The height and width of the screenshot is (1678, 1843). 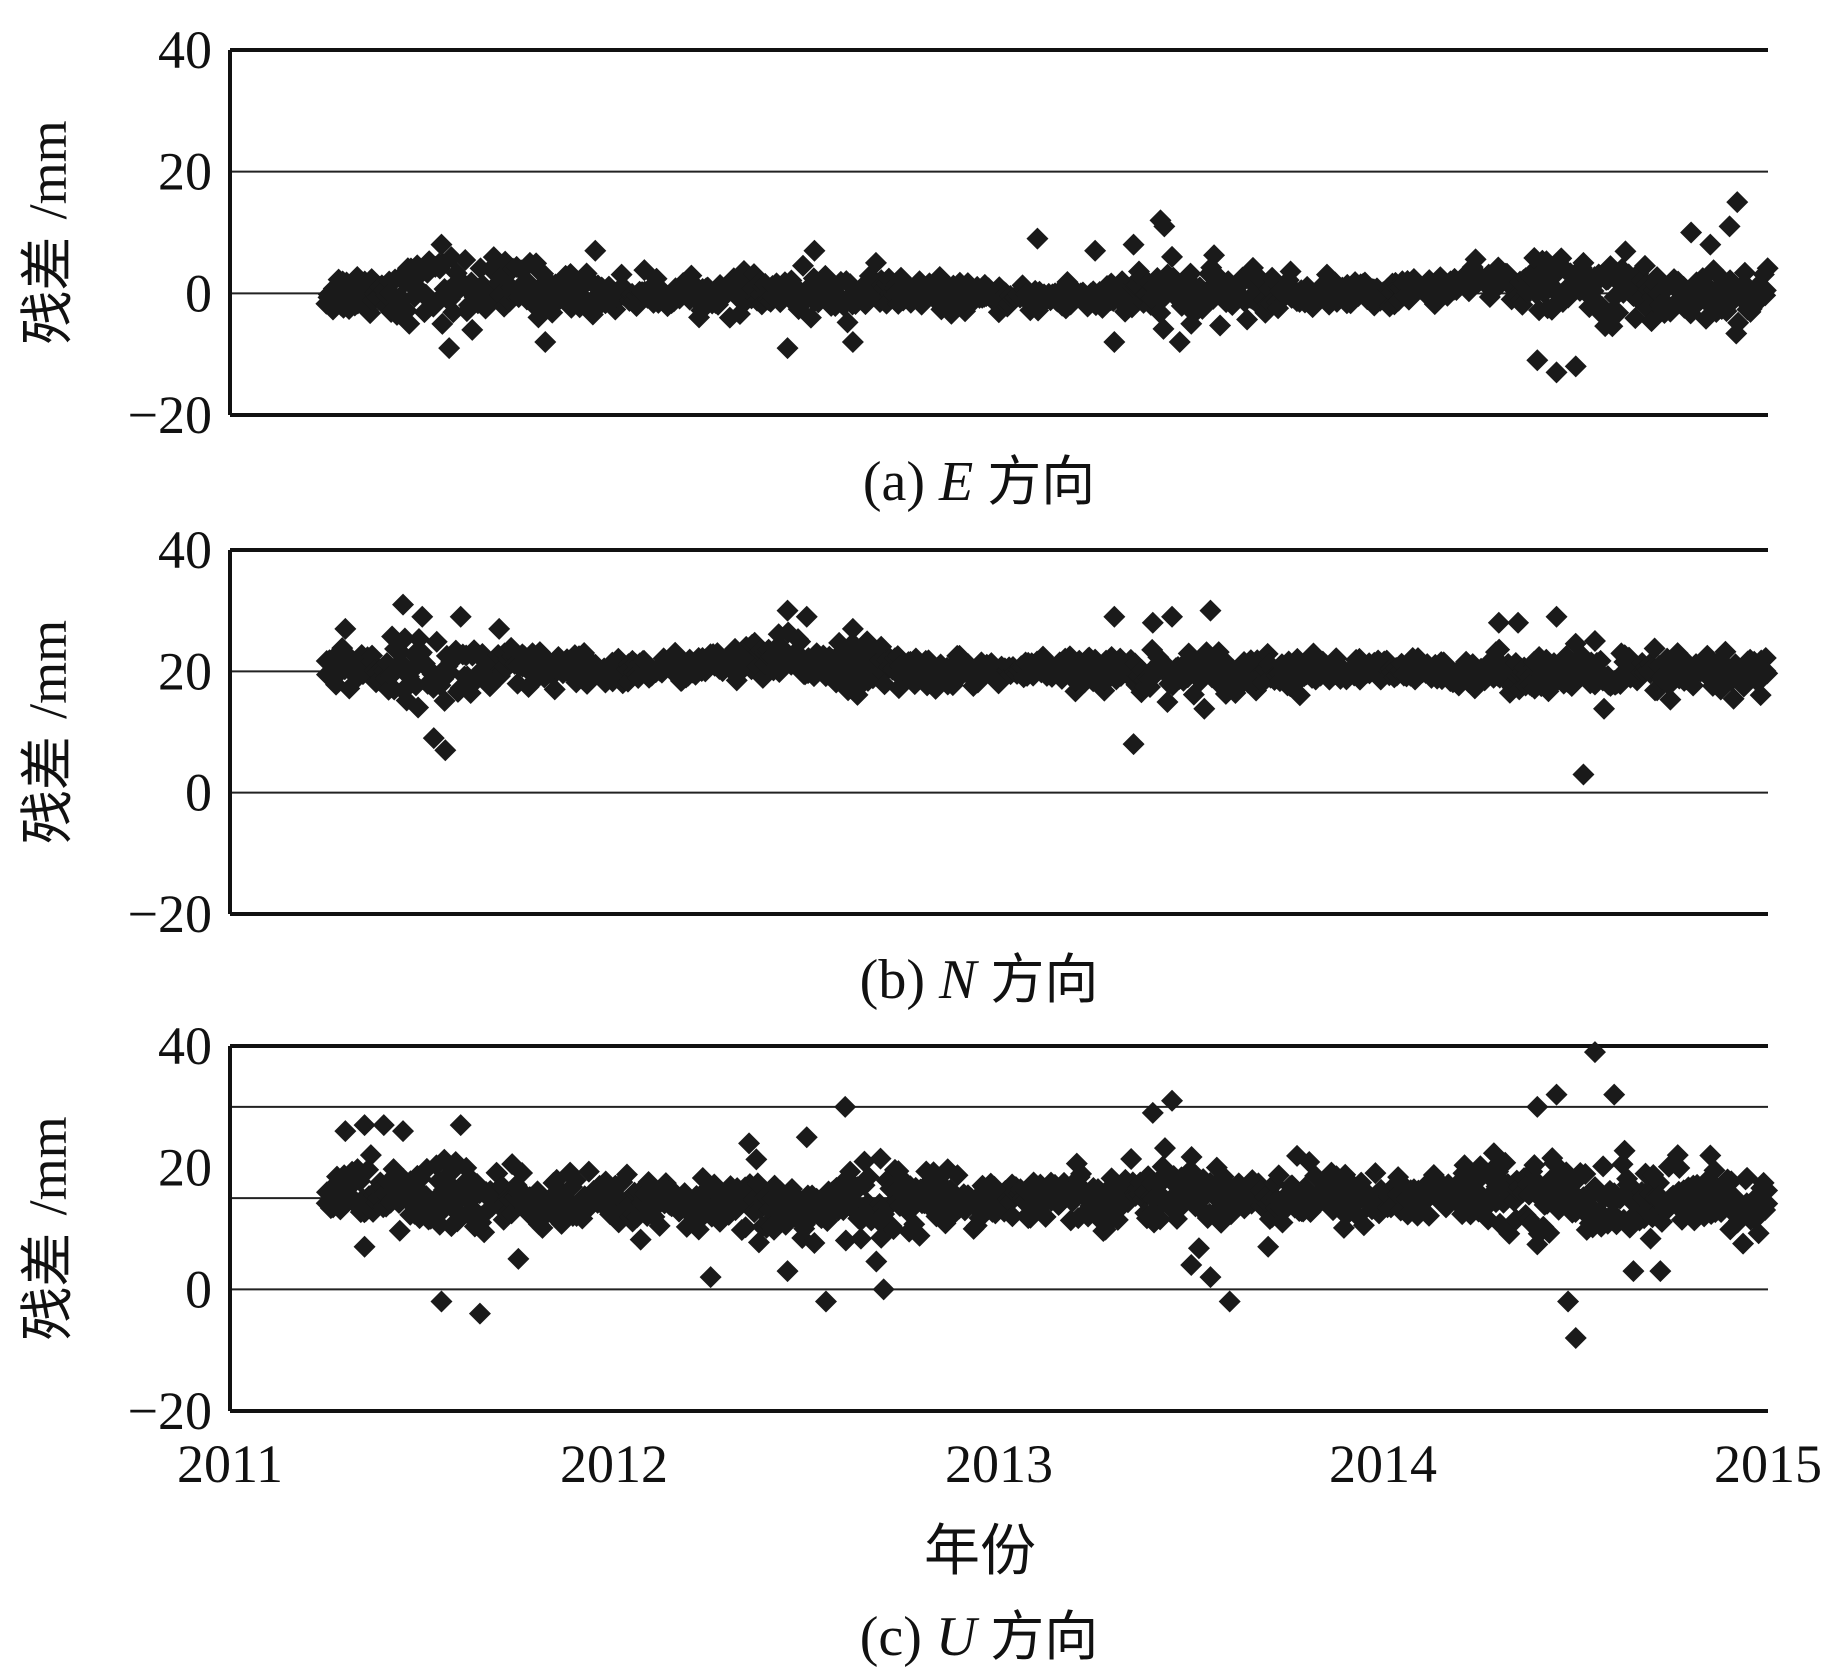 What do you see at coordinates (1383, 1464) in the screenshot?
I see `x-tick-label: 2014` at bounding box center [1383, 1464].